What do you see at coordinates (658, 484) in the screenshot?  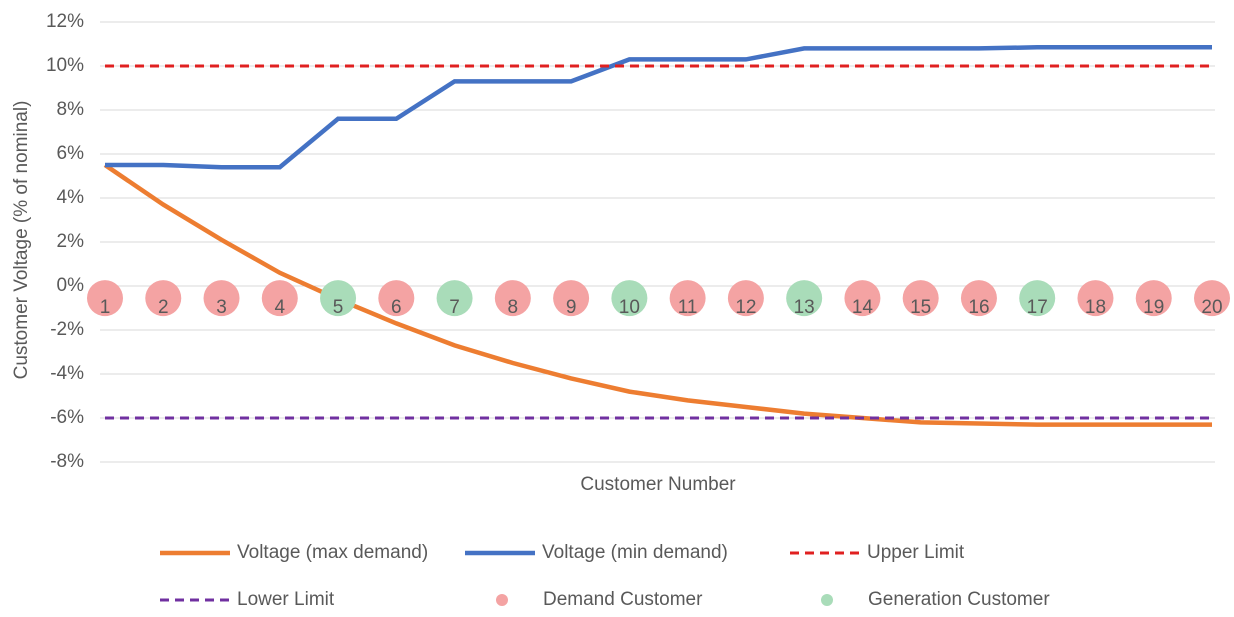 I see `x-axis-label: Customer Number` at bounding box center [658, 484].